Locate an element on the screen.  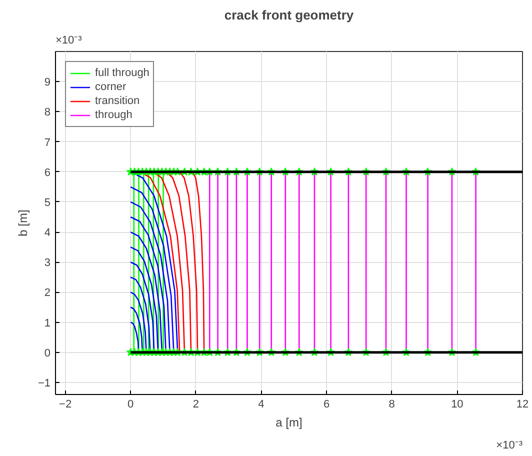
legend-label: corner is located at coordinates (110, 87).